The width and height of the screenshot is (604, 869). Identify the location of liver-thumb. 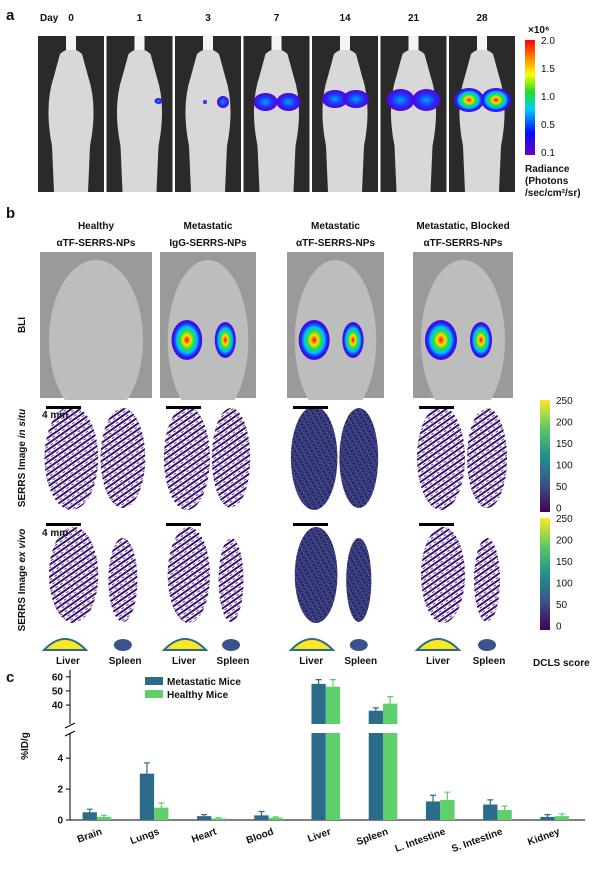
(438, 644).